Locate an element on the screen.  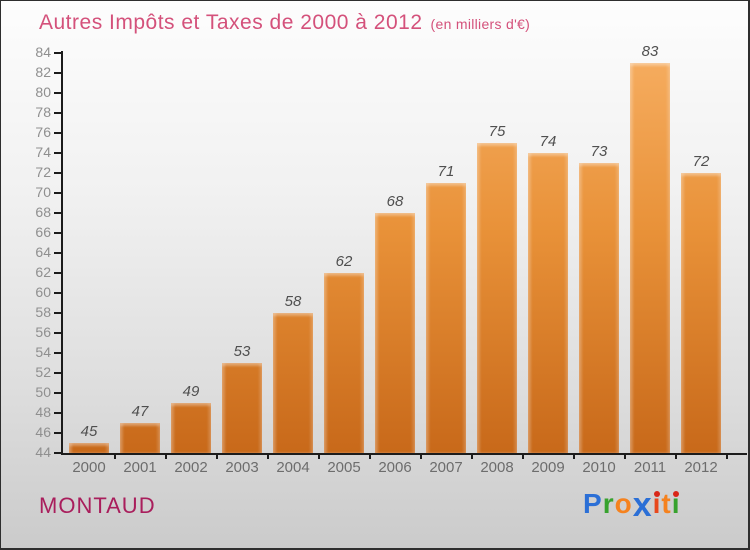
x-axis-label: 2000 is located at coordinates (89, 467).